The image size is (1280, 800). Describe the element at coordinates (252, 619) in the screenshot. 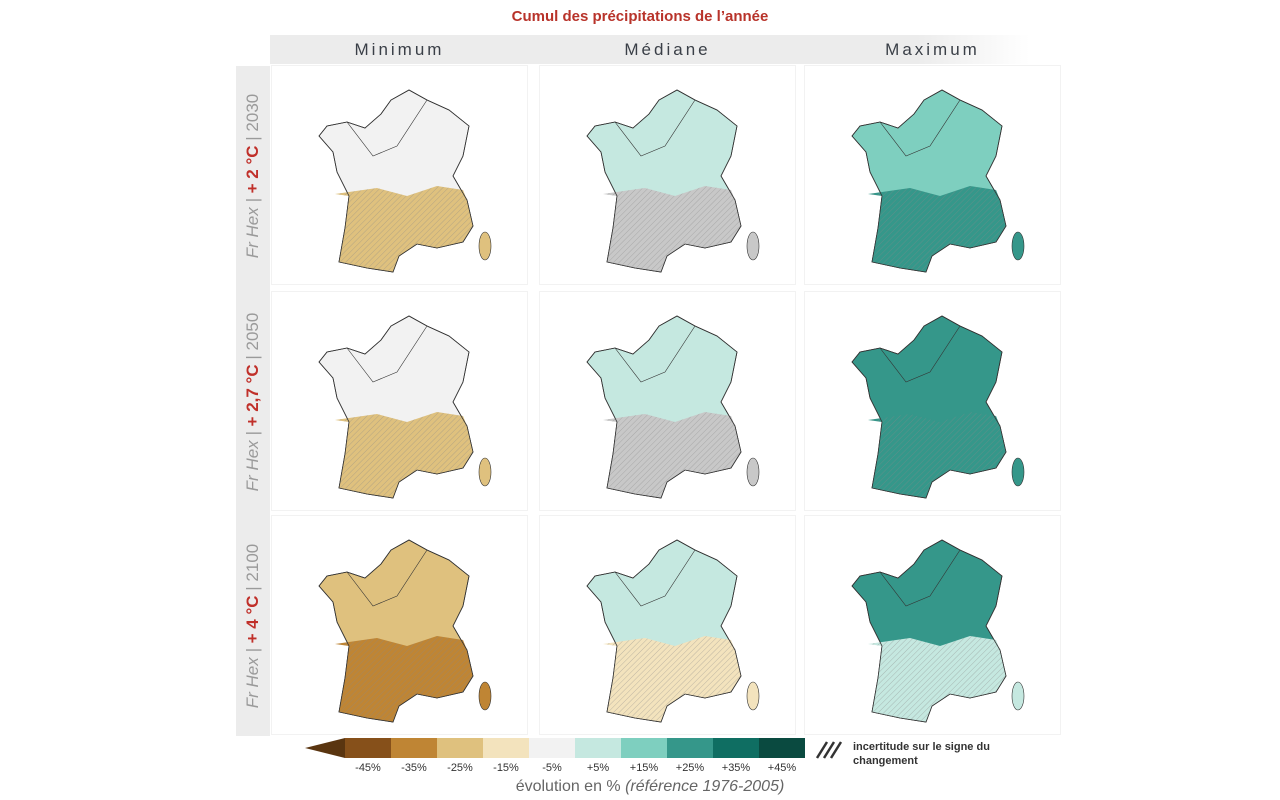

I see `row-temp: + 4 °C` at that location.